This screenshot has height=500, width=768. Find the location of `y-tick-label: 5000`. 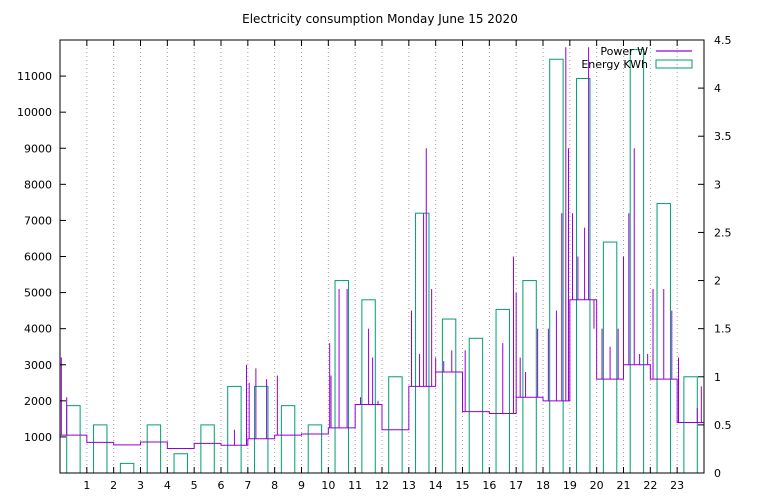

y-tick-label: 5000 is located at coordinates (38, 293).